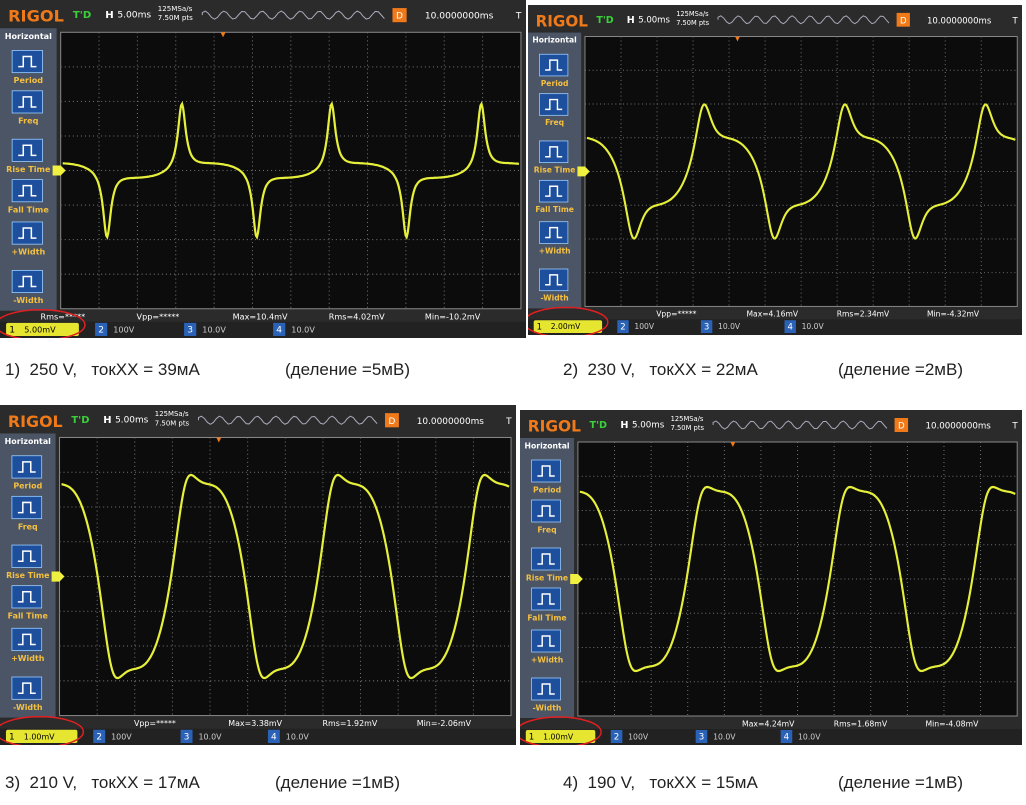 The image size is (1026, 805). I want to click on measurement: Max=4.16mV, so click(773, 313).